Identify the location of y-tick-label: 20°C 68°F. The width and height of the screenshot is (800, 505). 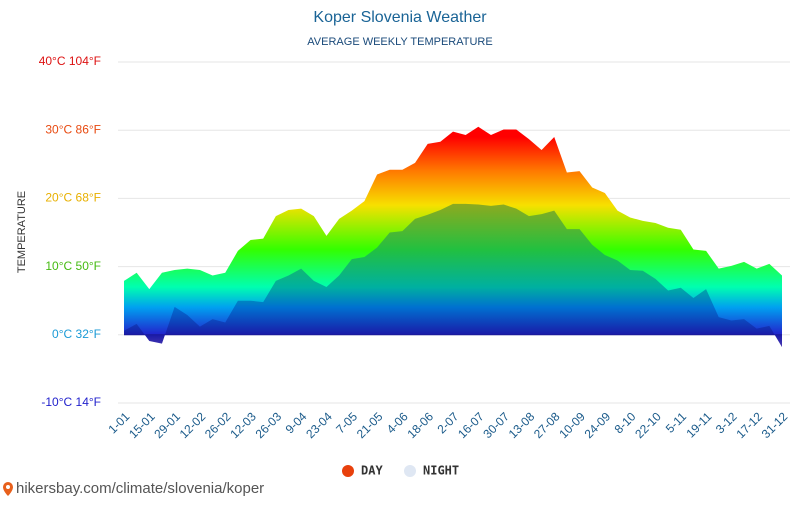
(73, 198).